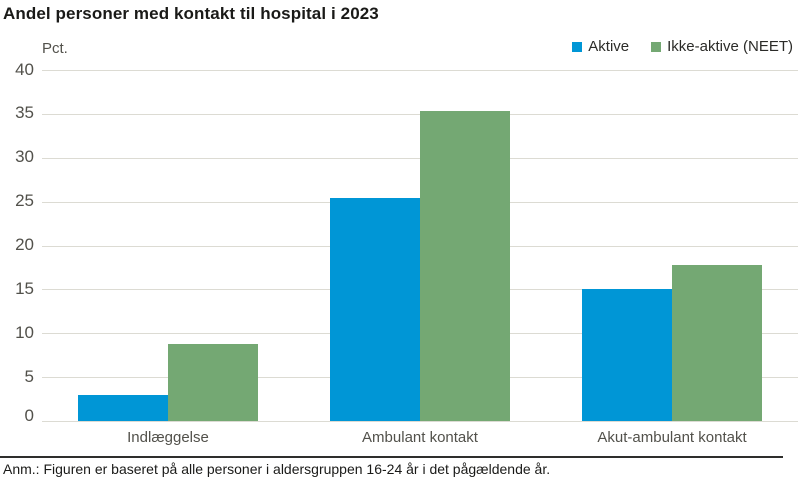 The height and width of the screenshot is (480, 800). Describe the element at coordinates (391, 457) in the screenshot. I see `footnote-separator-line` at that location.